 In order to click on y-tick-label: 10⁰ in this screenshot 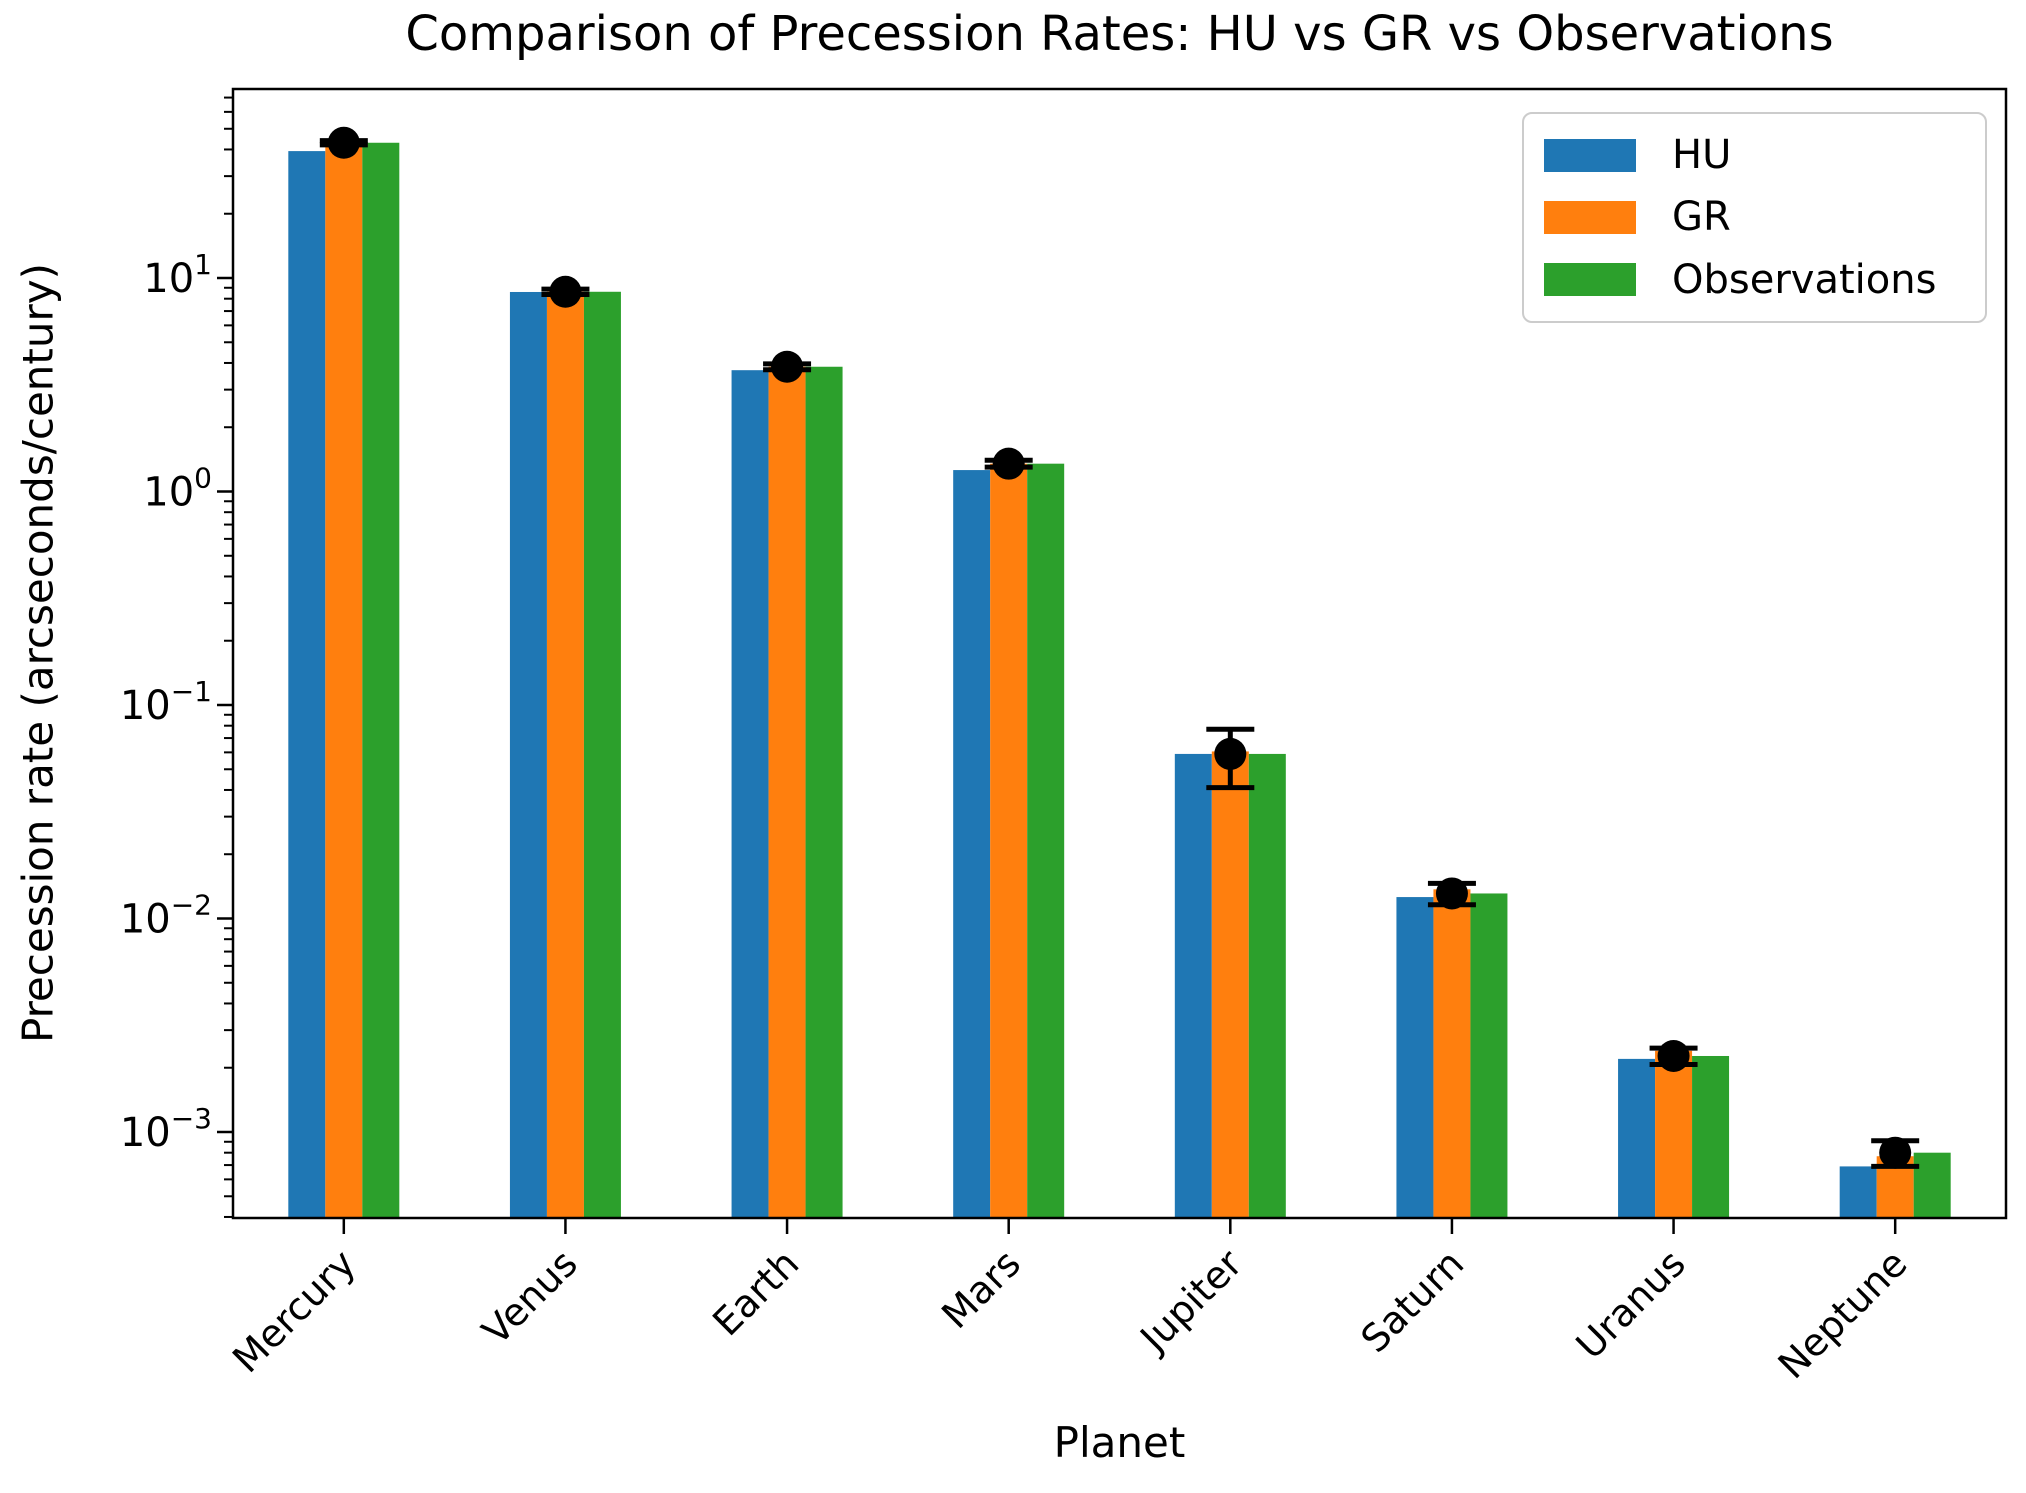, I will do `click(177, 489)`.